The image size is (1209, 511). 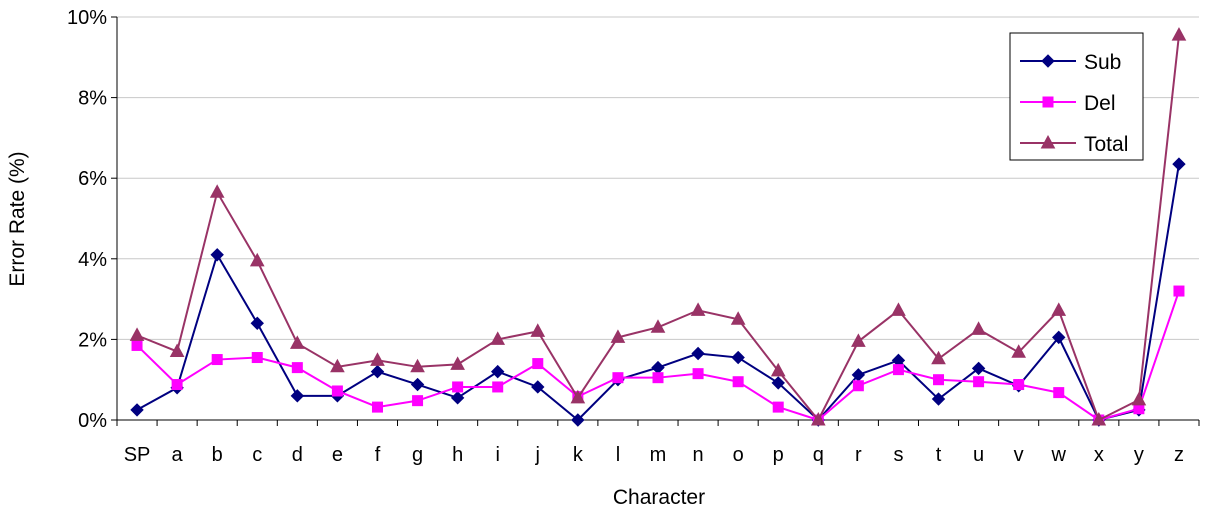 What do you see at coordinates (898, 455) in the screenshot?
I see `x-tick-label: s` at bounding box center [898, 455].